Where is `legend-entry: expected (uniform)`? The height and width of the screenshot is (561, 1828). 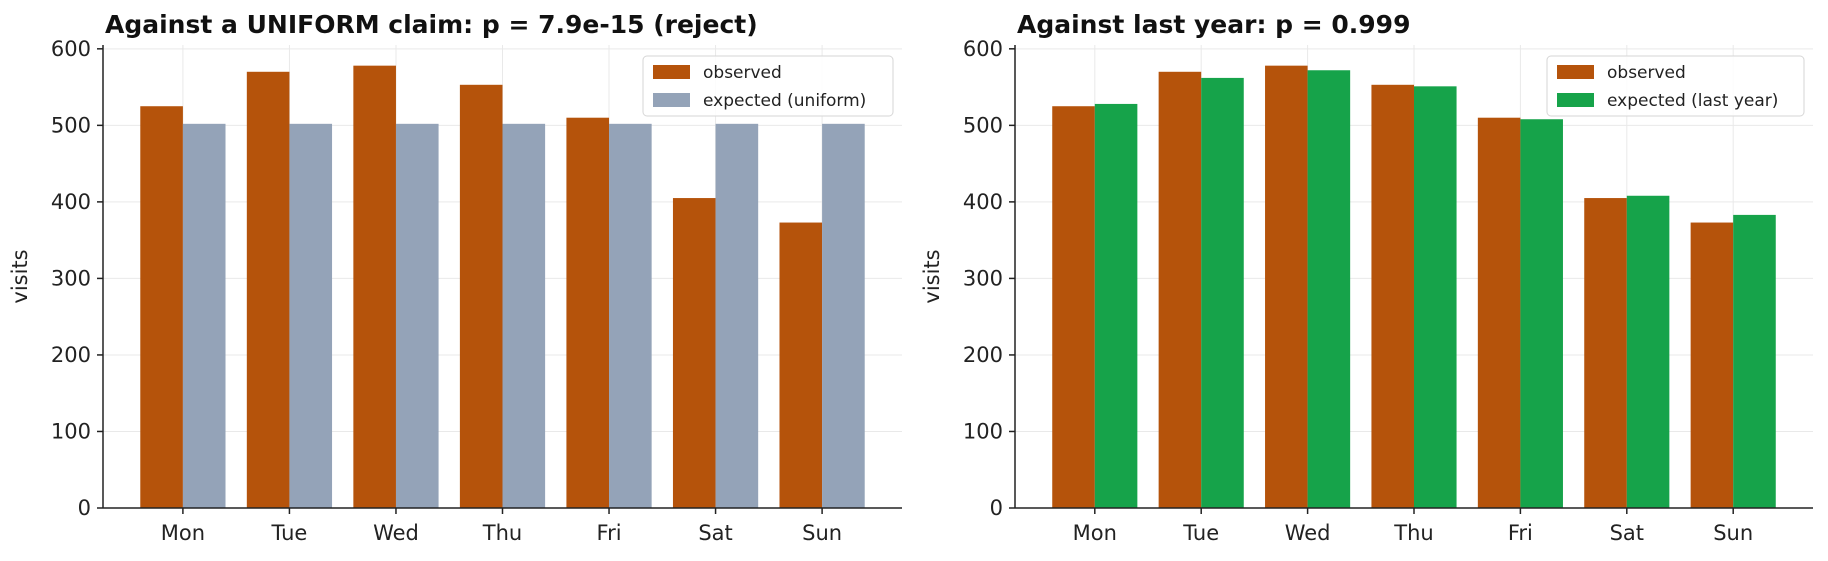 legend-entry: expected (uniform) is located at coordinates (784, 101).